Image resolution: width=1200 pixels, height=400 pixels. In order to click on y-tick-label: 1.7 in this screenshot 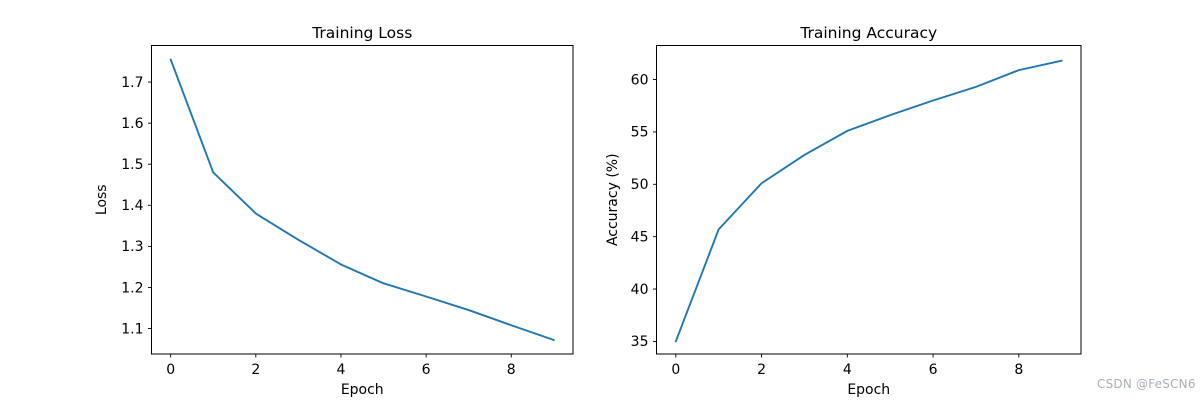, I will do `click(132, 83)`.